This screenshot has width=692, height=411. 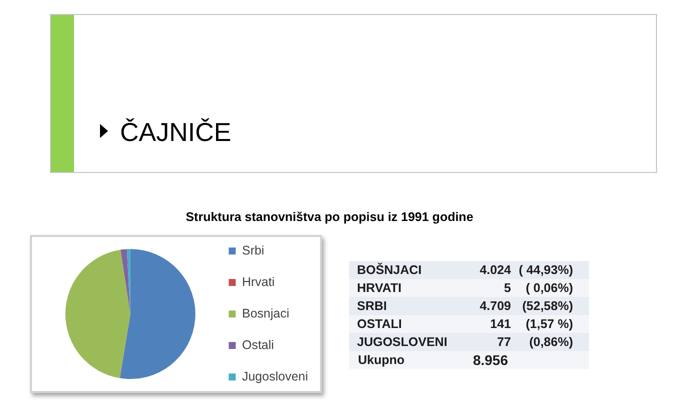 I want to click on legend-label: Bosnjaci, so click(x=266, y=313).